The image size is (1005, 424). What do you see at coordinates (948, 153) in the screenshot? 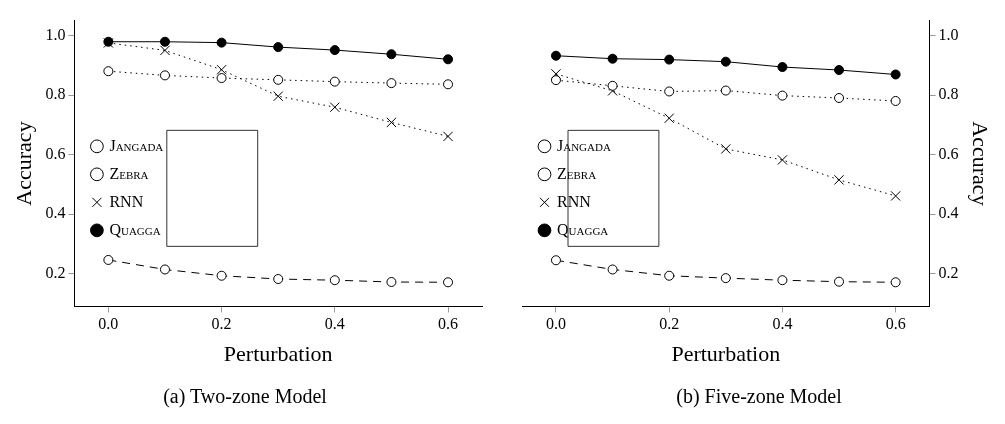
I see `y2-tick-label: 0.6` at bounding box center [948, 153].